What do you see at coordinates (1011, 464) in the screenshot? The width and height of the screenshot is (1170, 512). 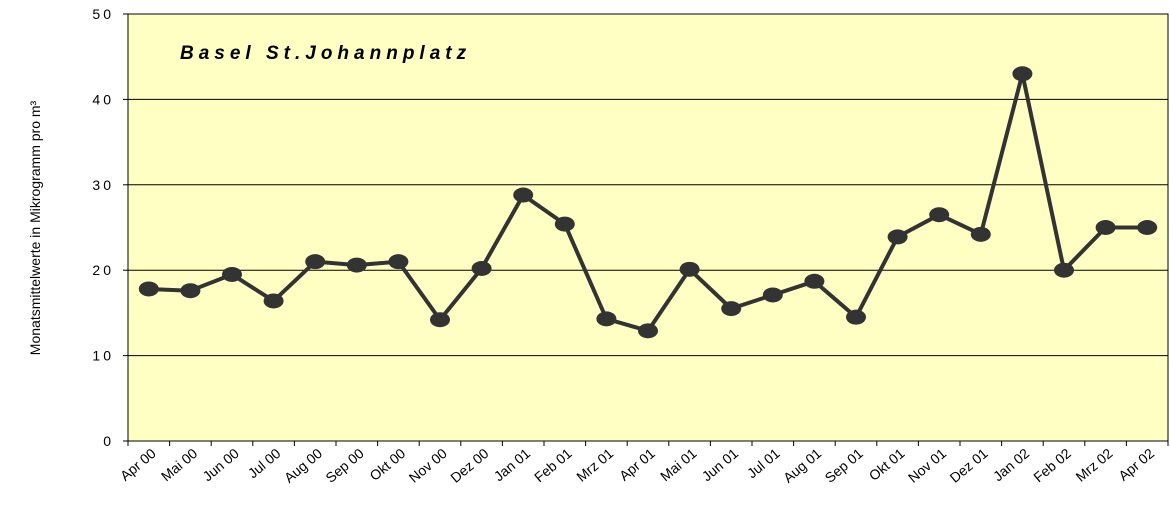 I see `x-tick-label: Jan 02` at bounding box center [1011, 464].